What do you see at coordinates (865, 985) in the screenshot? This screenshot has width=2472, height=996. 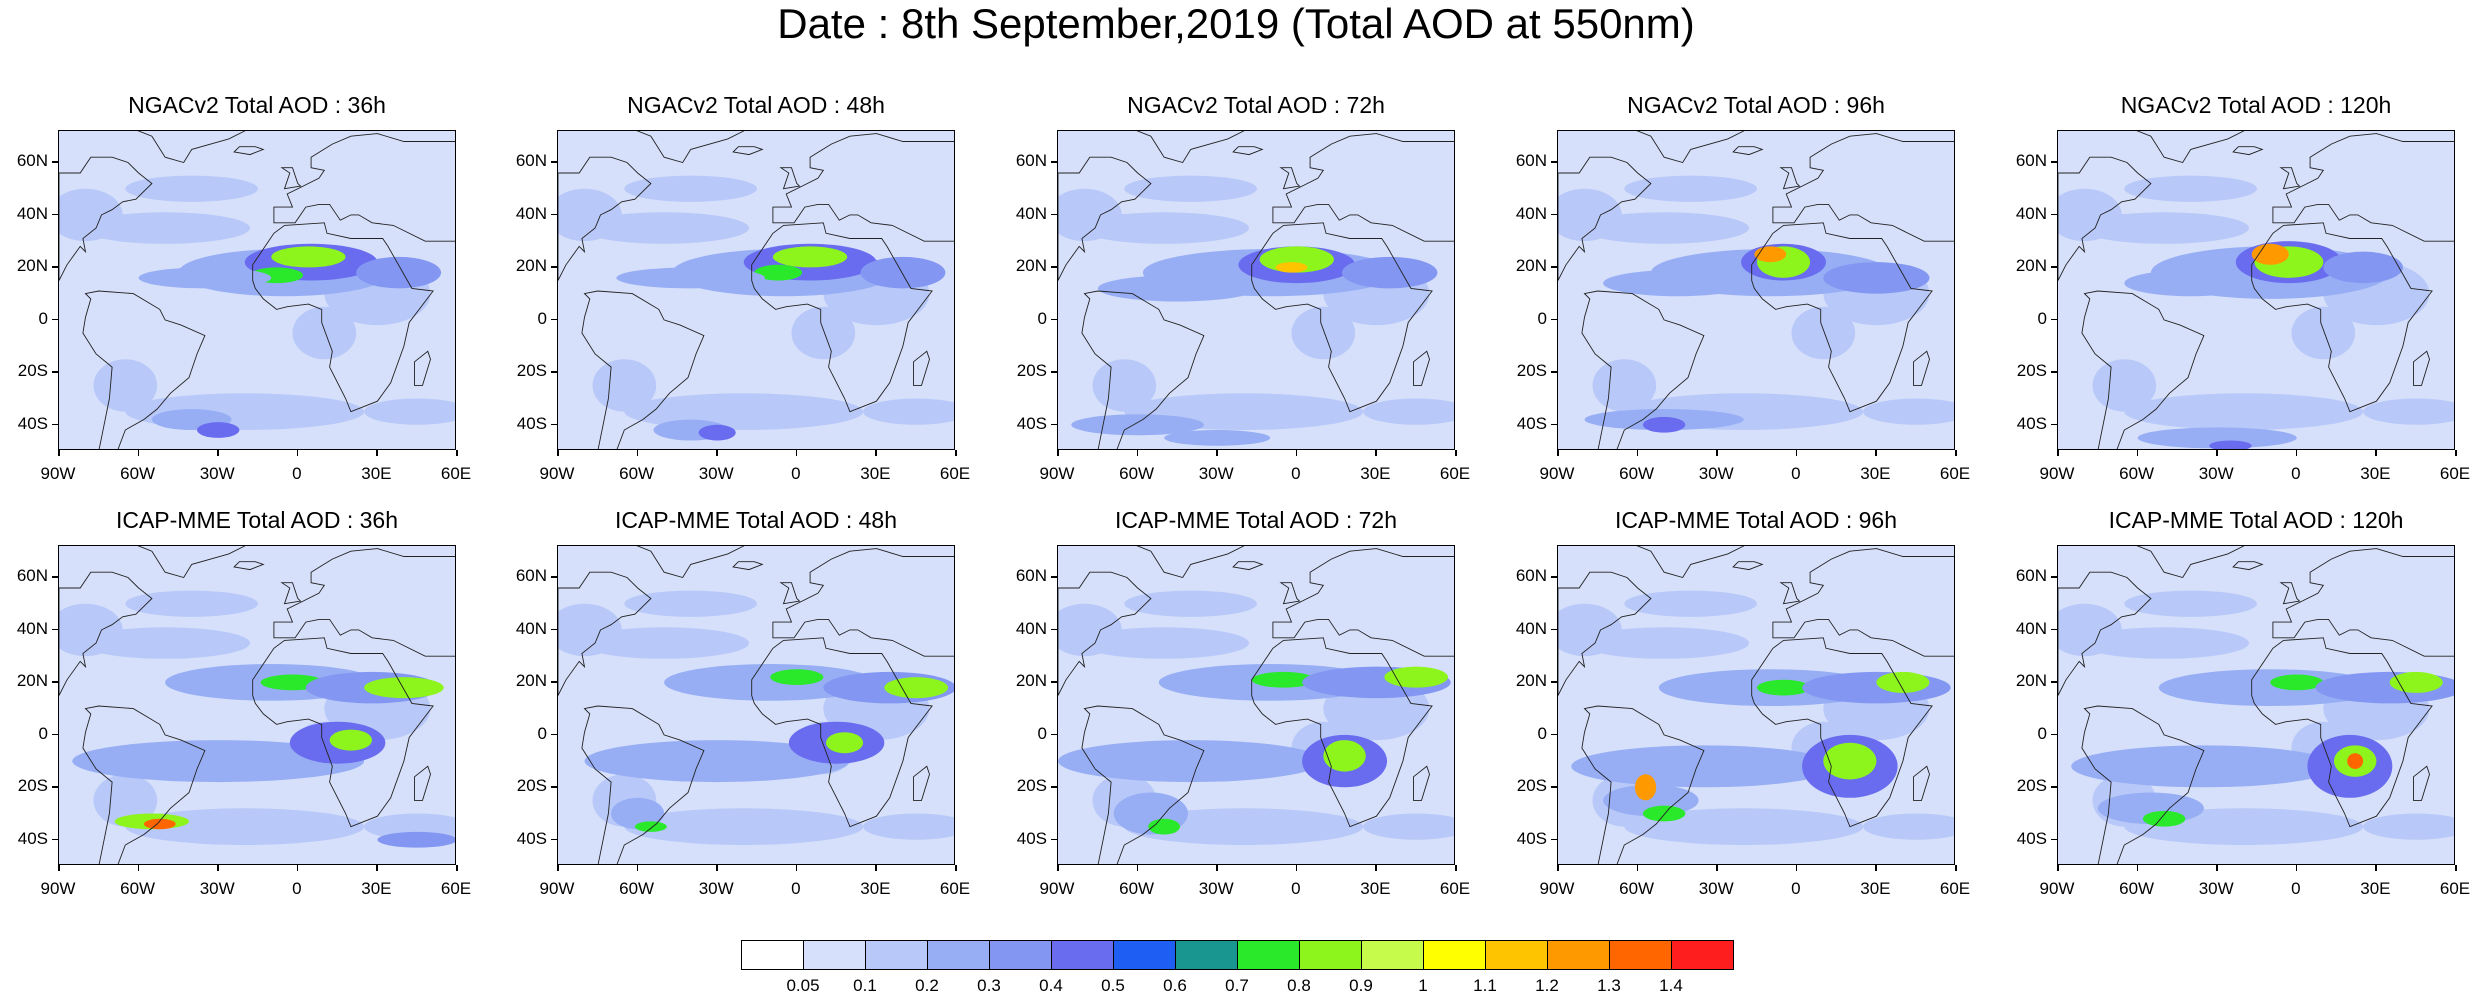 I see `colorbar-label: 0.1` at bounding box center [865, 985].